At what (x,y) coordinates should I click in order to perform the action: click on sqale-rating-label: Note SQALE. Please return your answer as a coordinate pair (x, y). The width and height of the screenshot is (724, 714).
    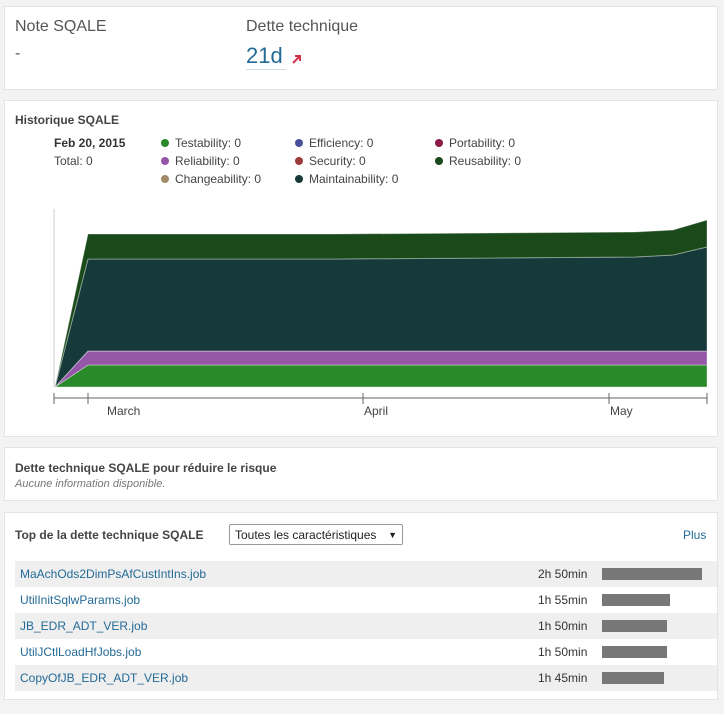
    Looking at the image, I should click on (61, 26).